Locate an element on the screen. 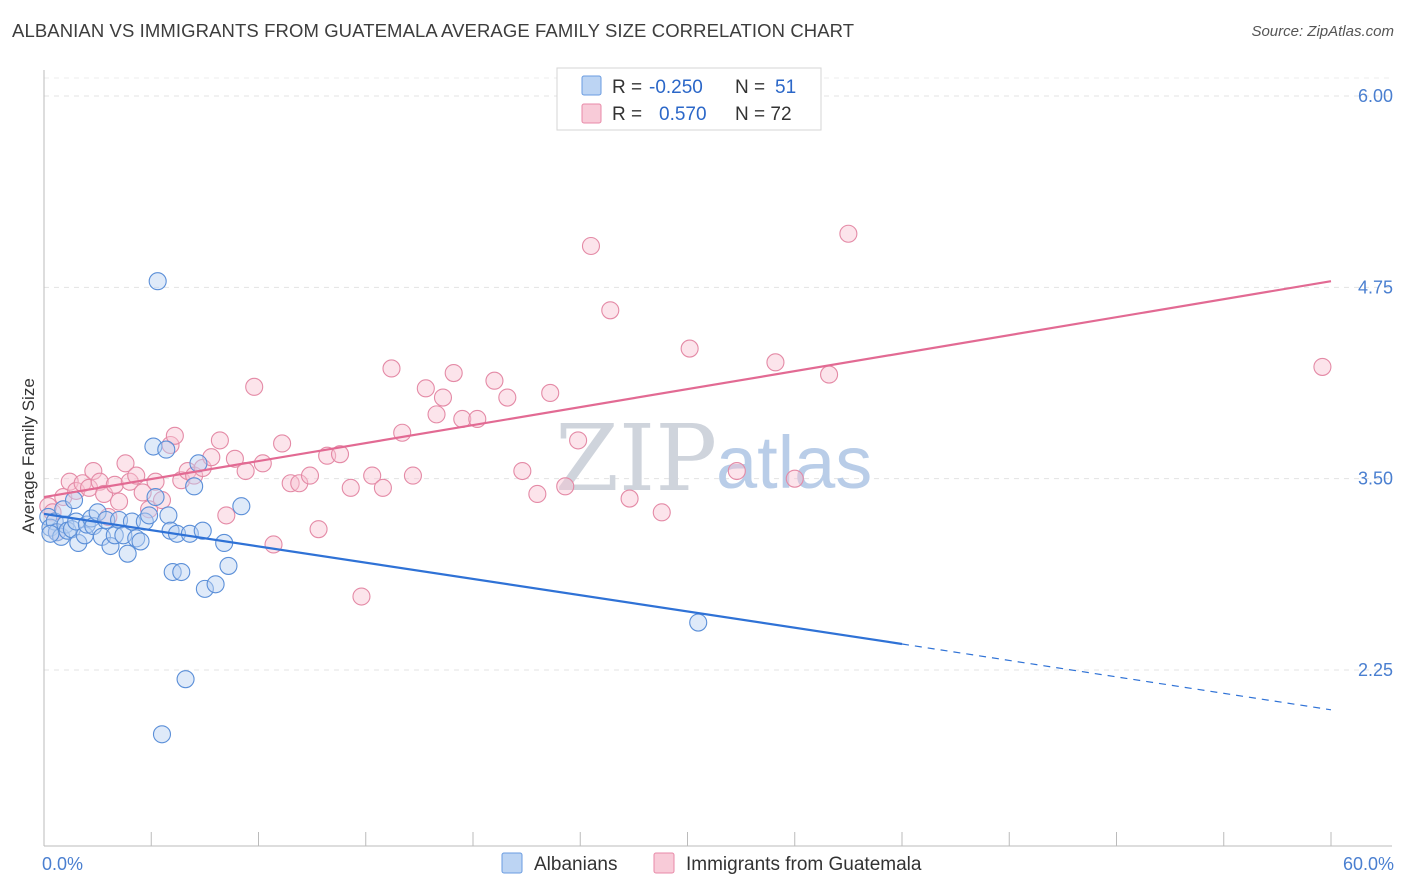 The image size is (1406, 892). y-axis-label: Average Family Size is located at coordinates (28, 456).